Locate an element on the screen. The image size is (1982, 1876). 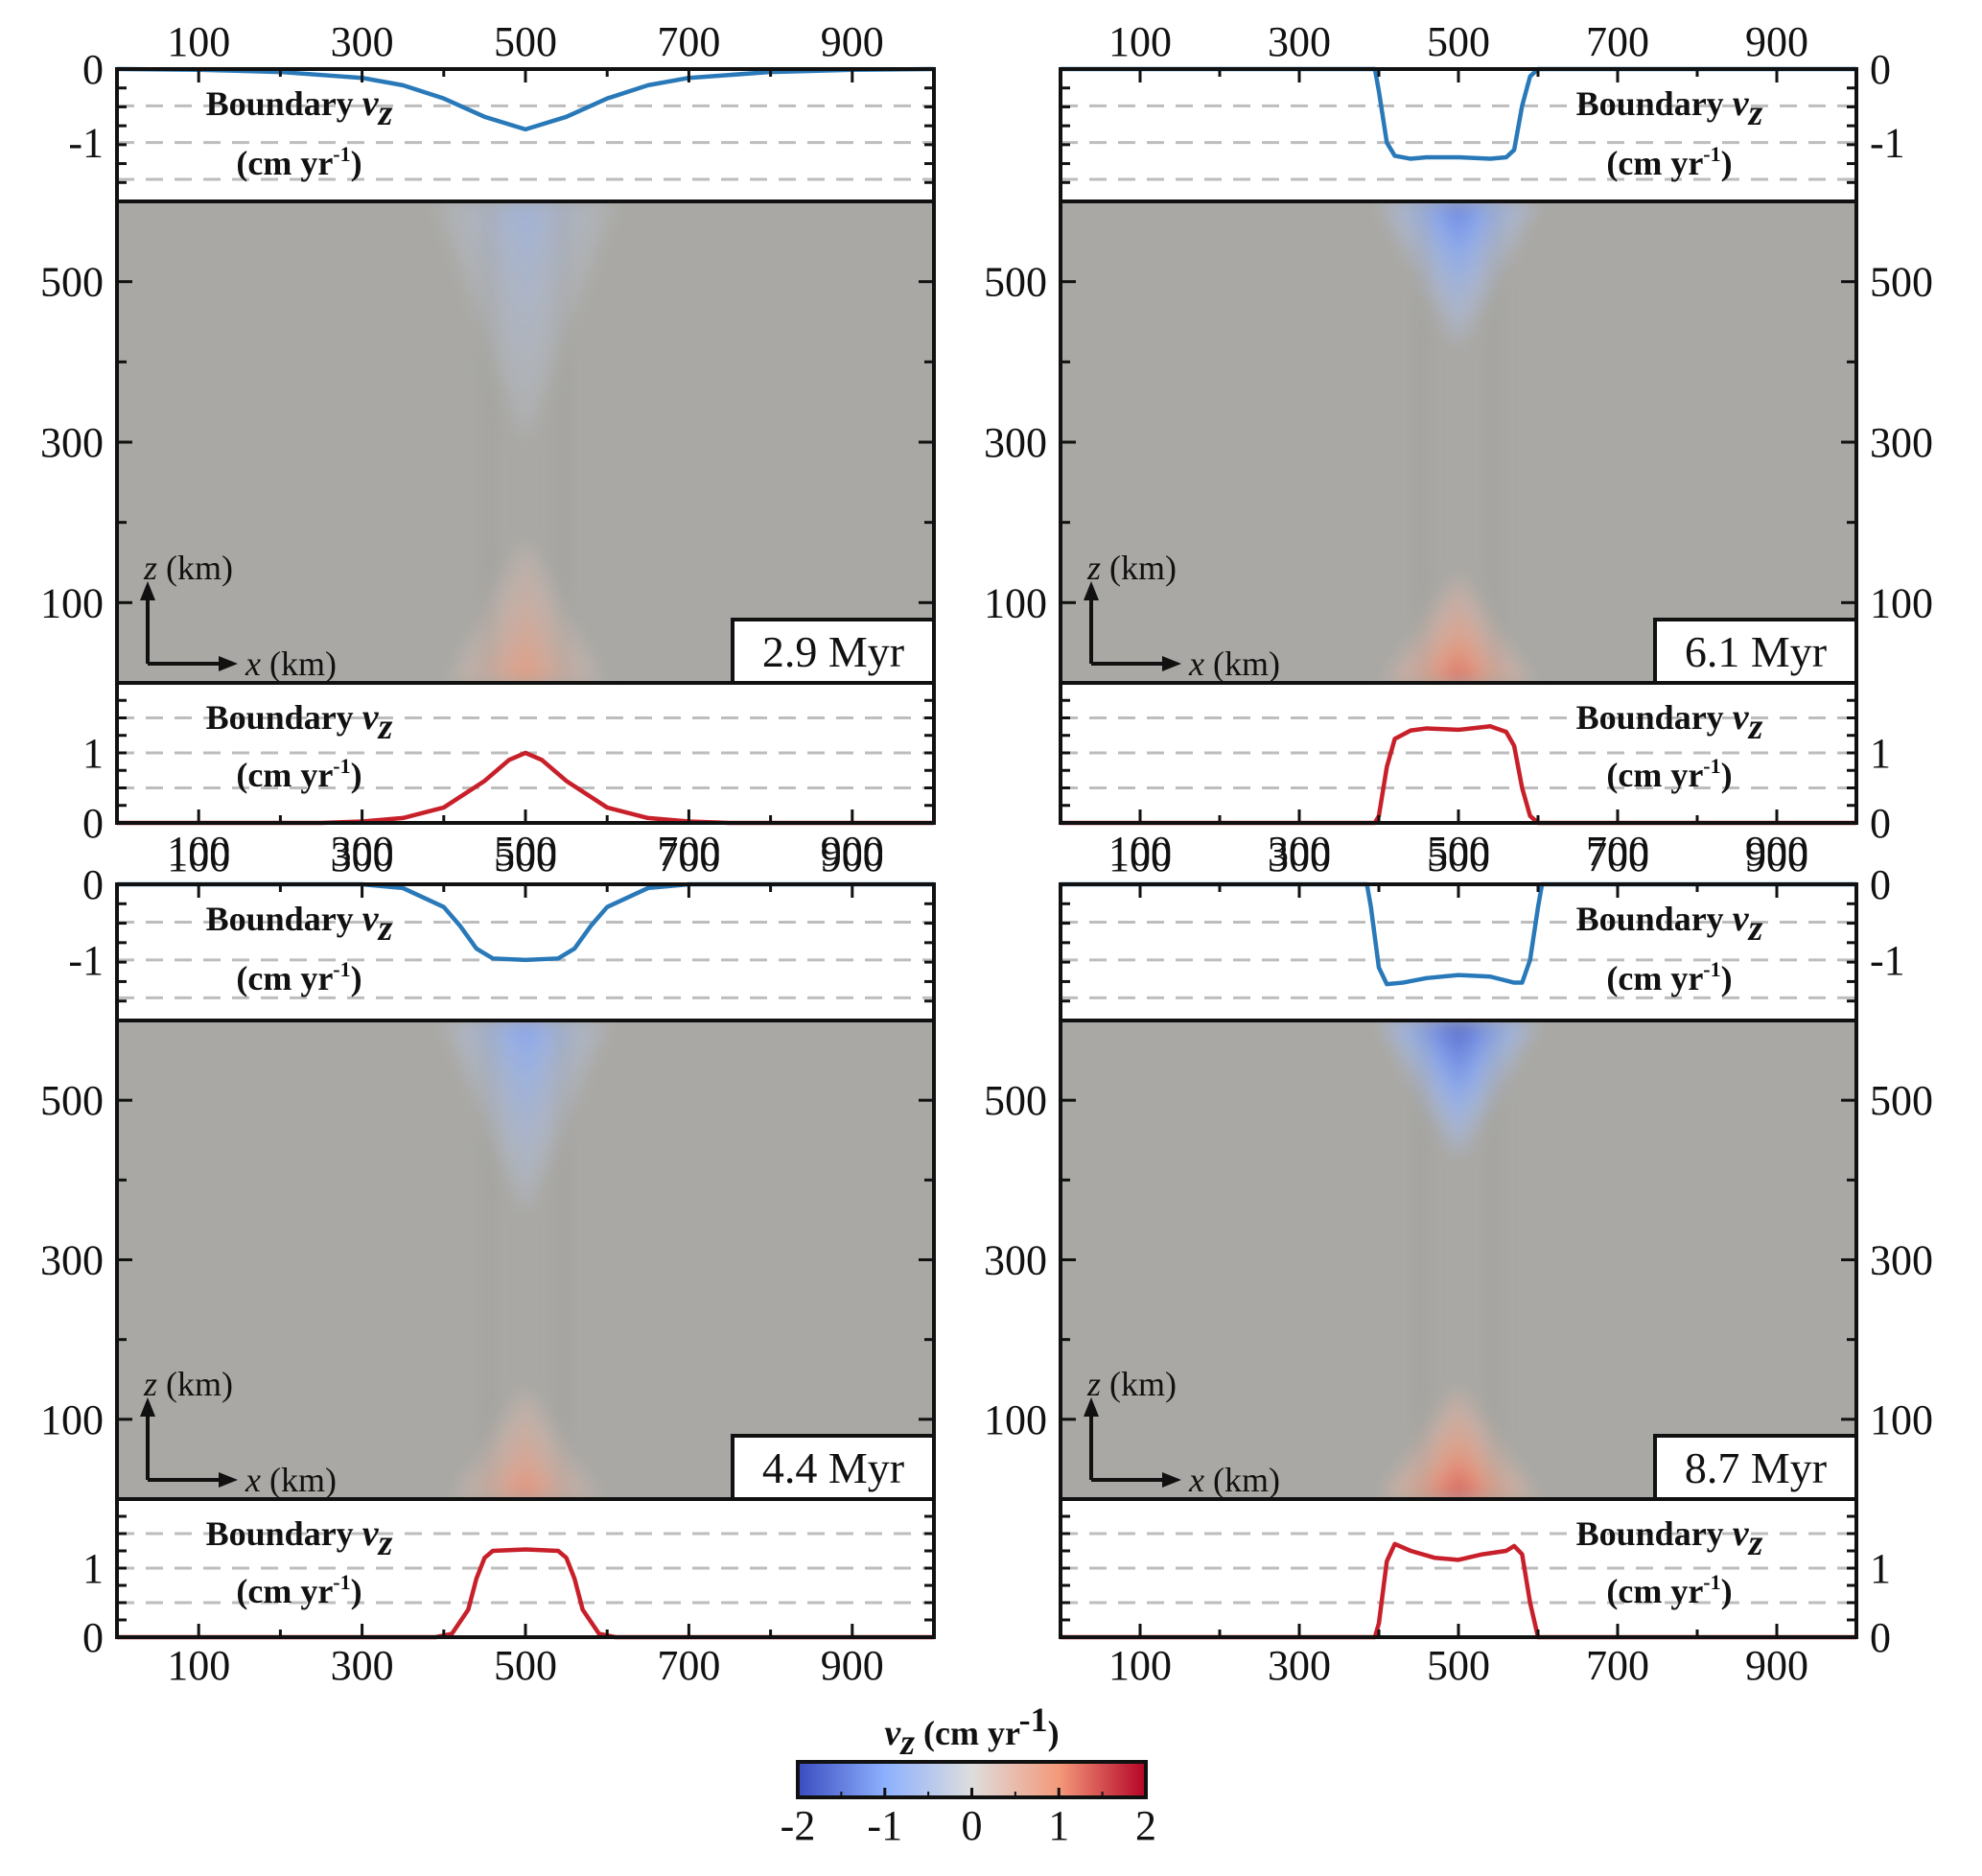
colorbar-title-sub: z is located at coordinates (907, 1743).